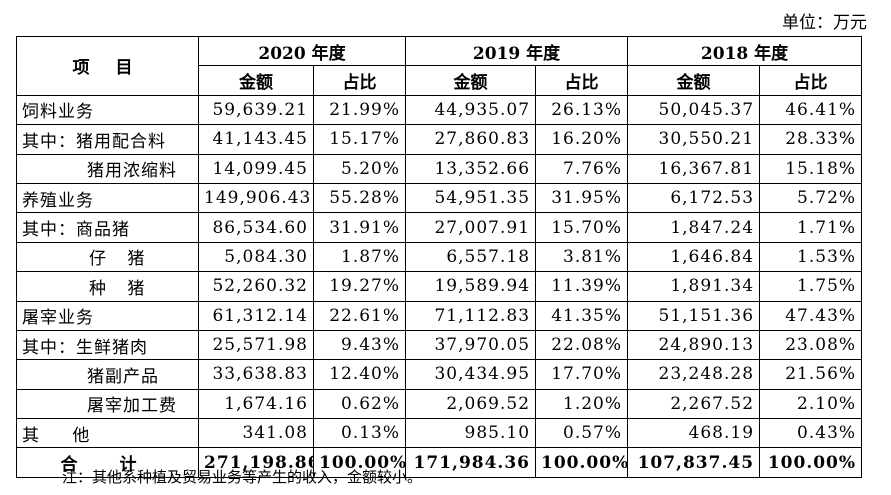  What do you see at coordinates (256, 110) in the screenshot?
I see `cell: 59,639.21` at bounding box center [256, 110].